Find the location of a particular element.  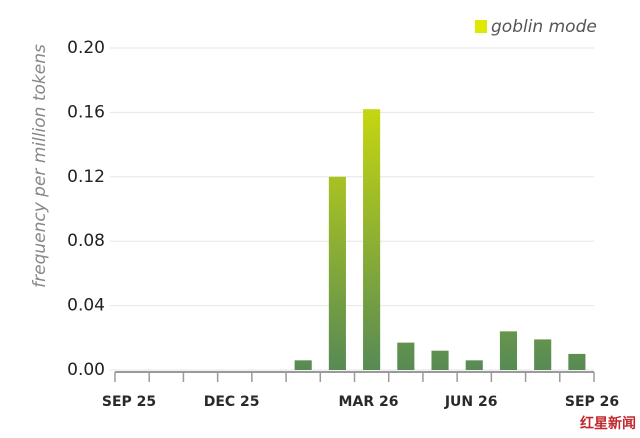

y-tick-label: 0.12 is located at coordinates (86, 177).